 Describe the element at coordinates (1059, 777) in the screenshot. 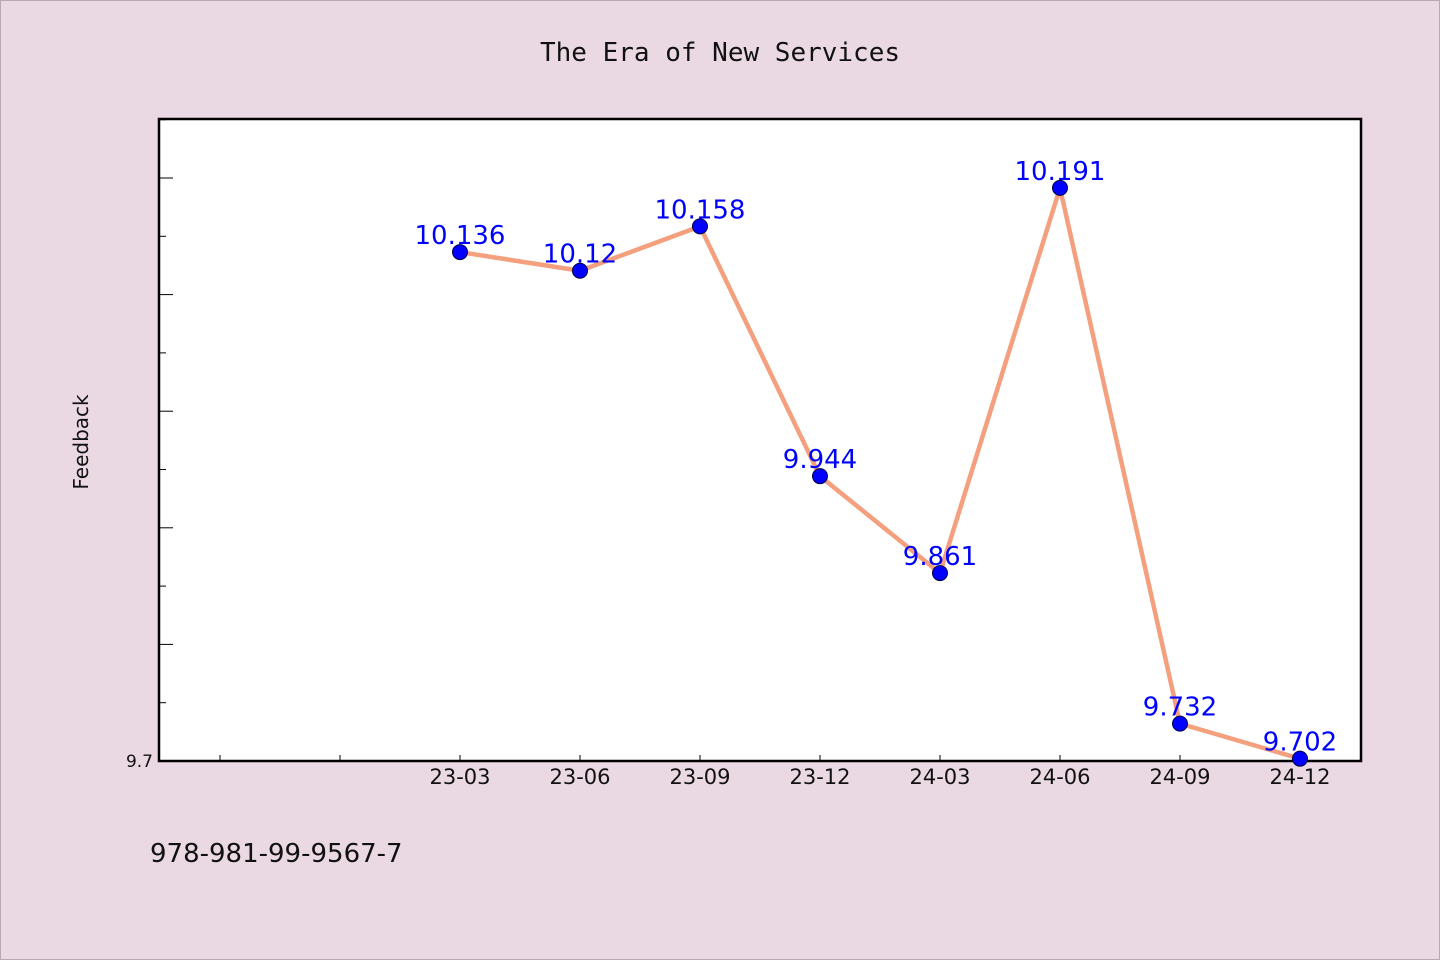

I see `x-tick-label: 24-06` at that location.